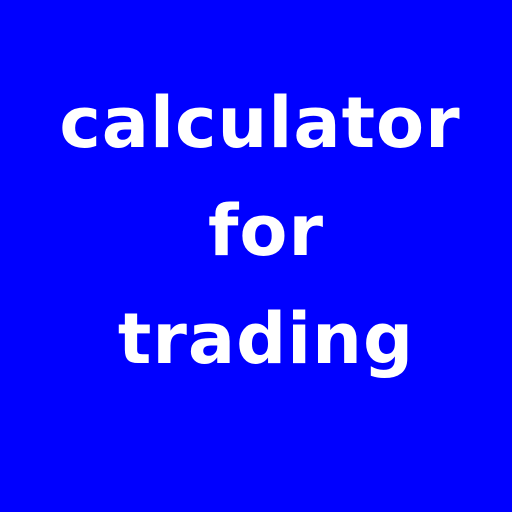 This screenshot has height=512, width=512. I want to click on title-line-trading: trading, so click(266, 339).